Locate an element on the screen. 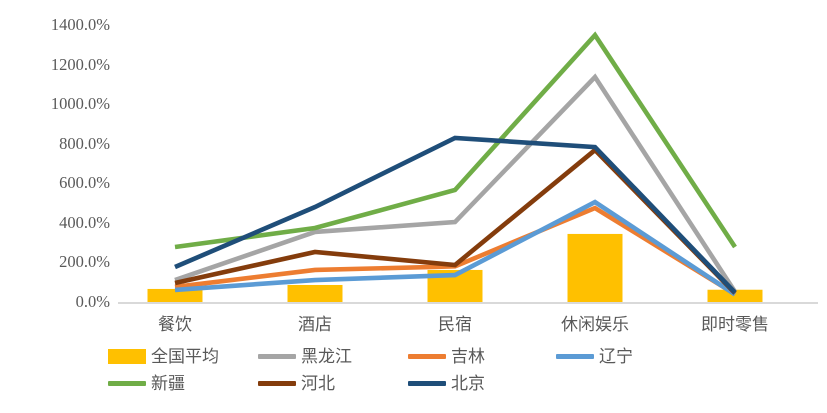 This screenshot has height=413, width=827. legend-item: 黑龙江 is located at coordinates (305, 356).